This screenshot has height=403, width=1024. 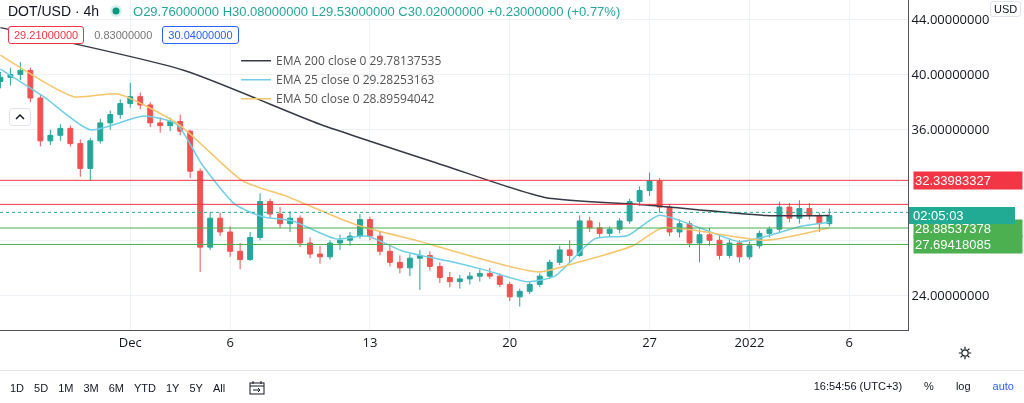 I want to click on text: 1D, so click(x=17, y=387).